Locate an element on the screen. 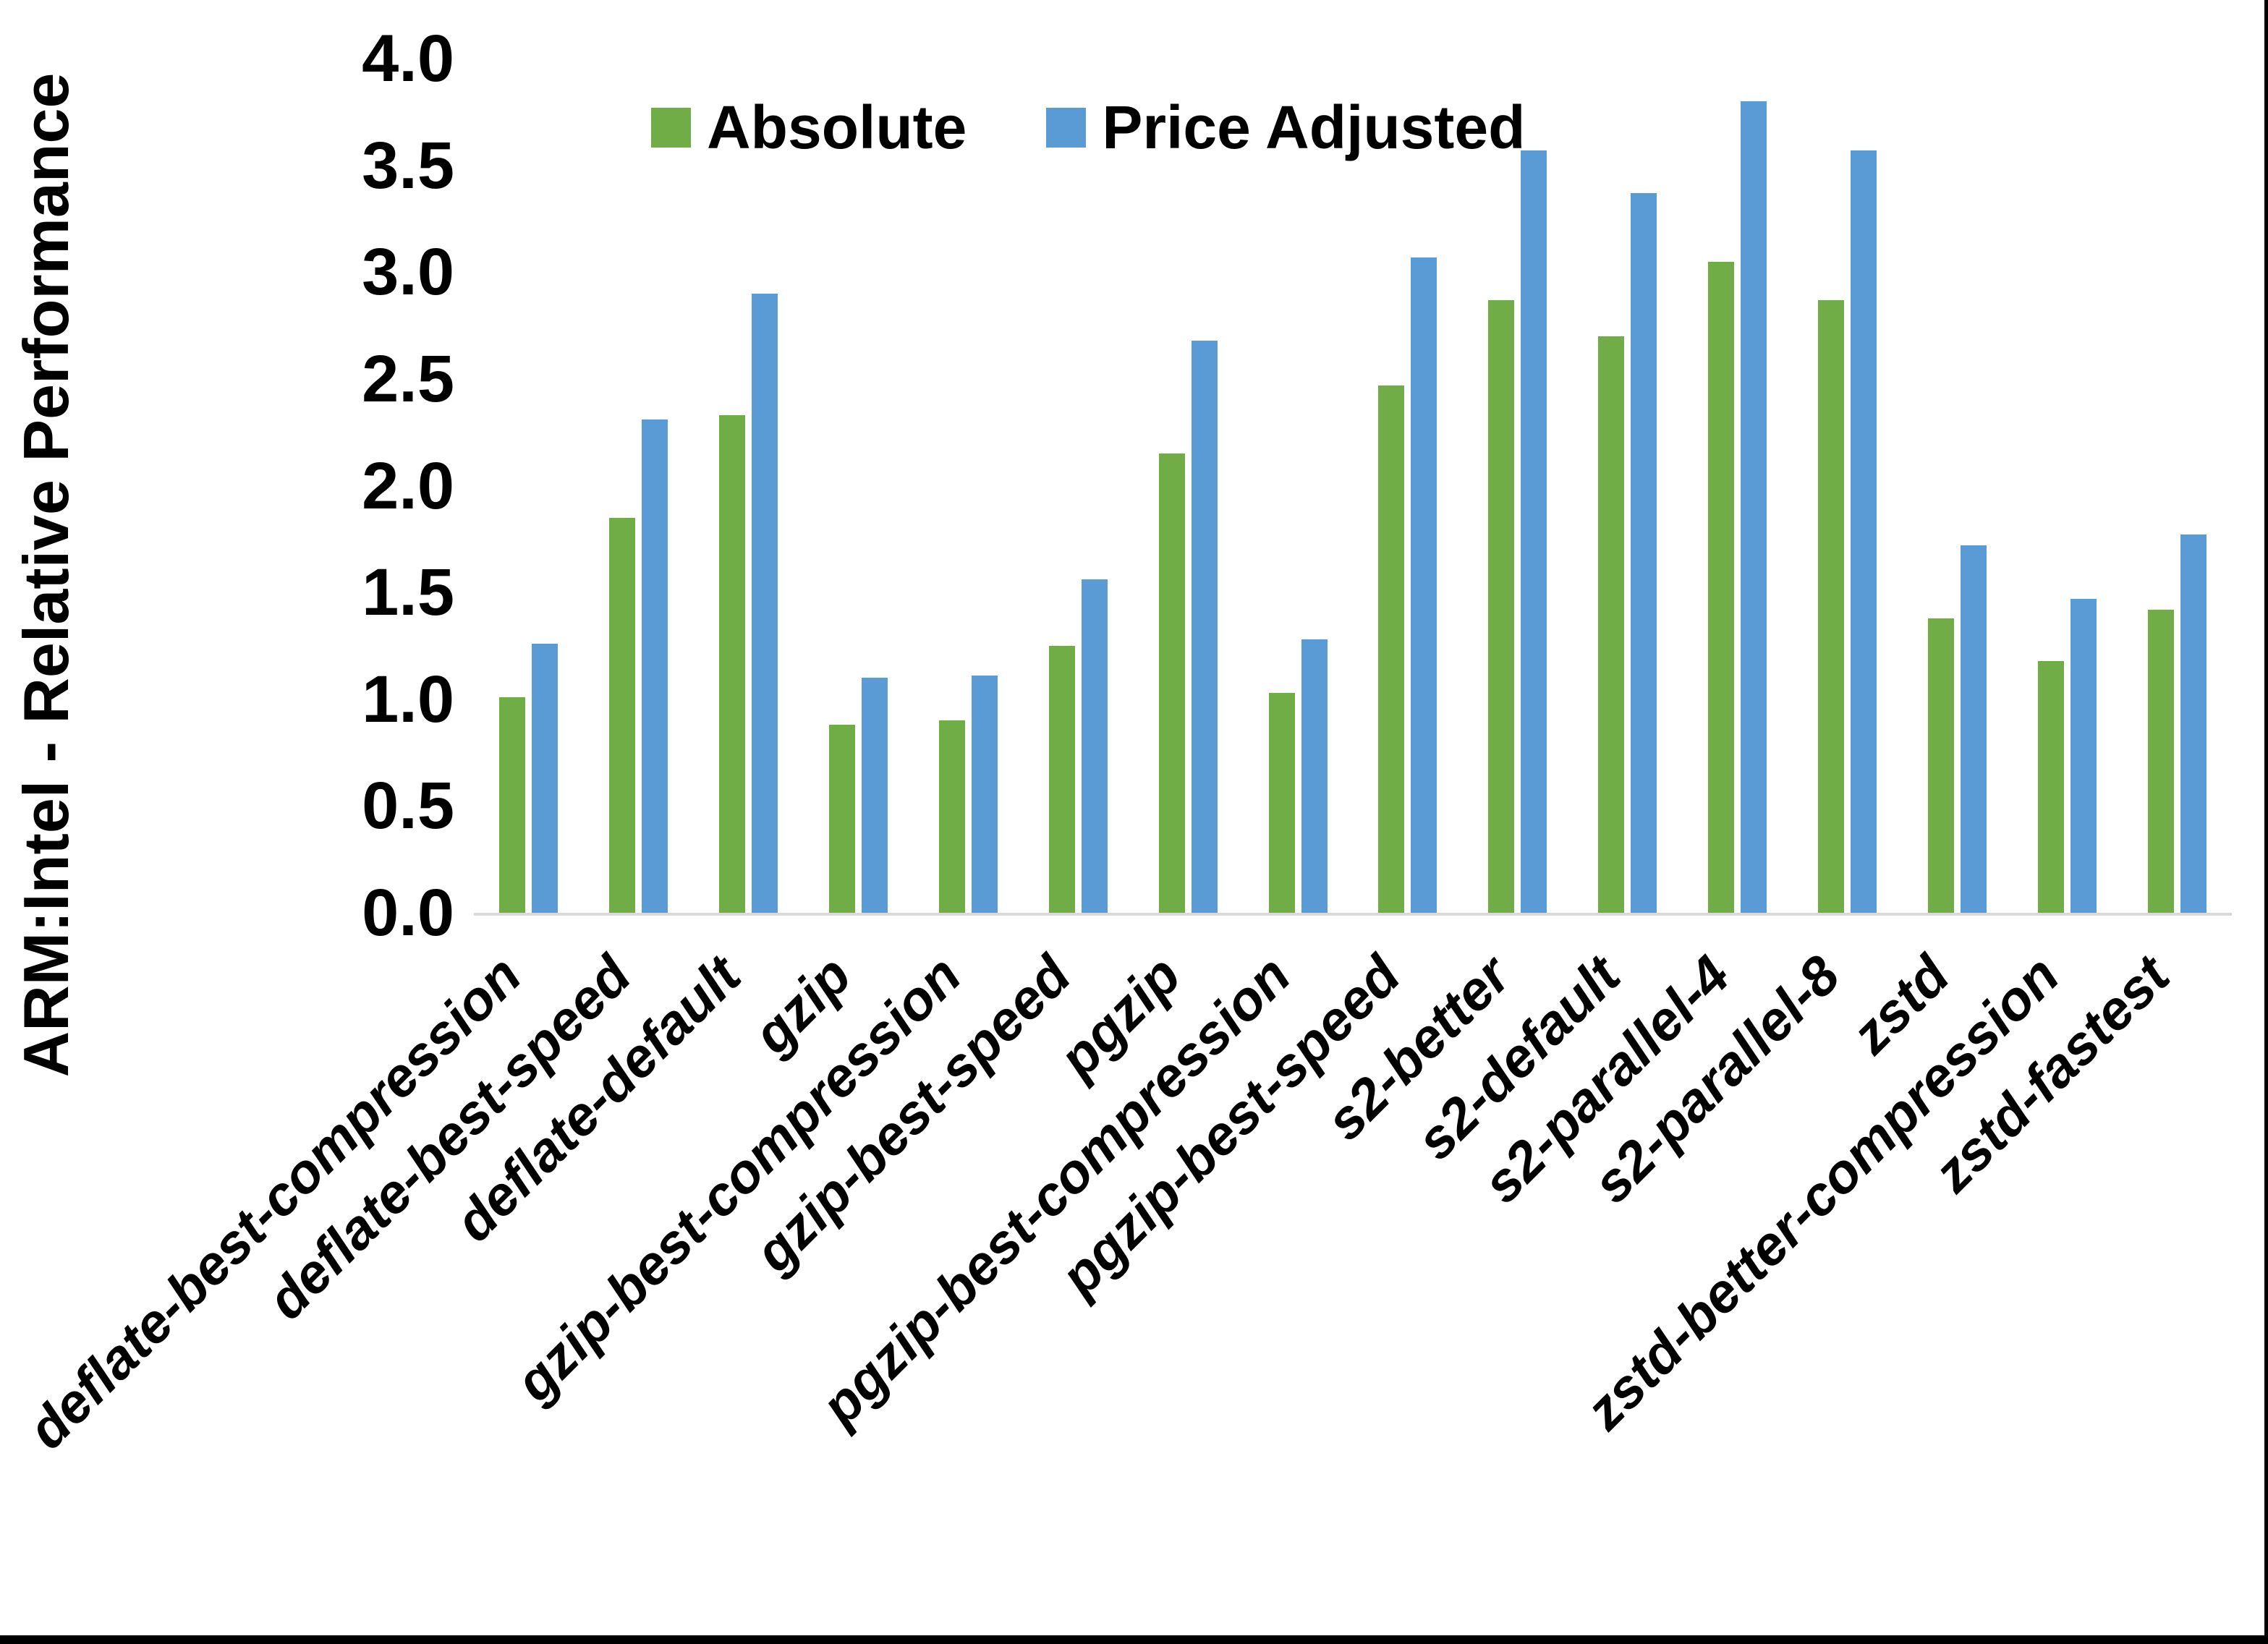 This screenshot has height=1644, width=2268. y-tick-label: 4.0 is located at coordinates (408, 58).